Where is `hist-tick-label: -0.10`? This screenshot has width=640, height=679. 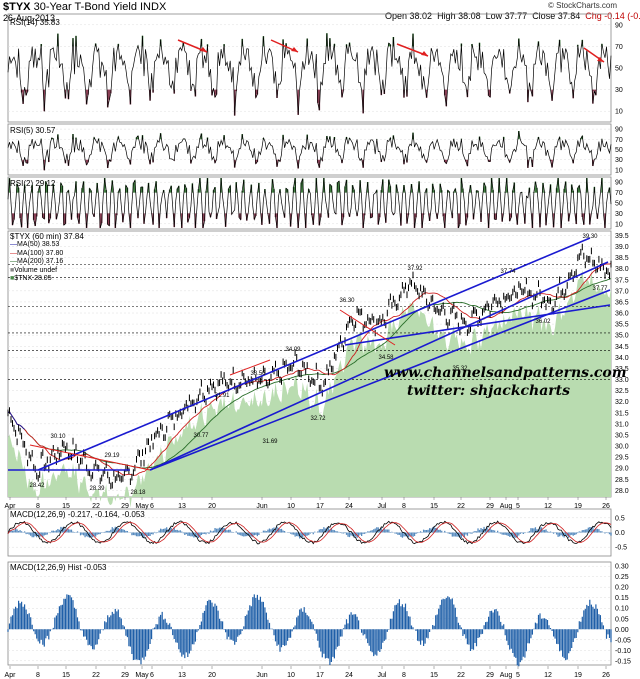 hist-tick-label: -0.10 is located at coordinates (623, 651).